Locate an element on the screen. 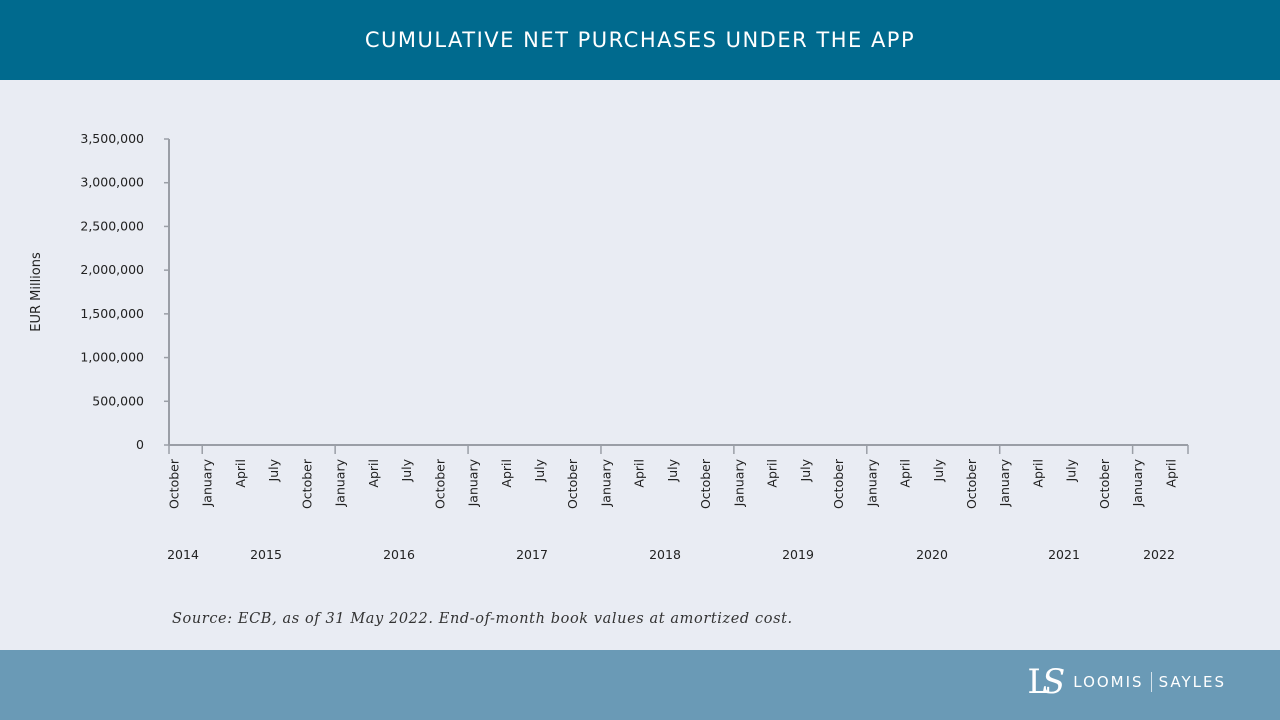 This screenshot has height=720, width=1280. x-year-label: 2021 is located at coordinates (1064, 554).